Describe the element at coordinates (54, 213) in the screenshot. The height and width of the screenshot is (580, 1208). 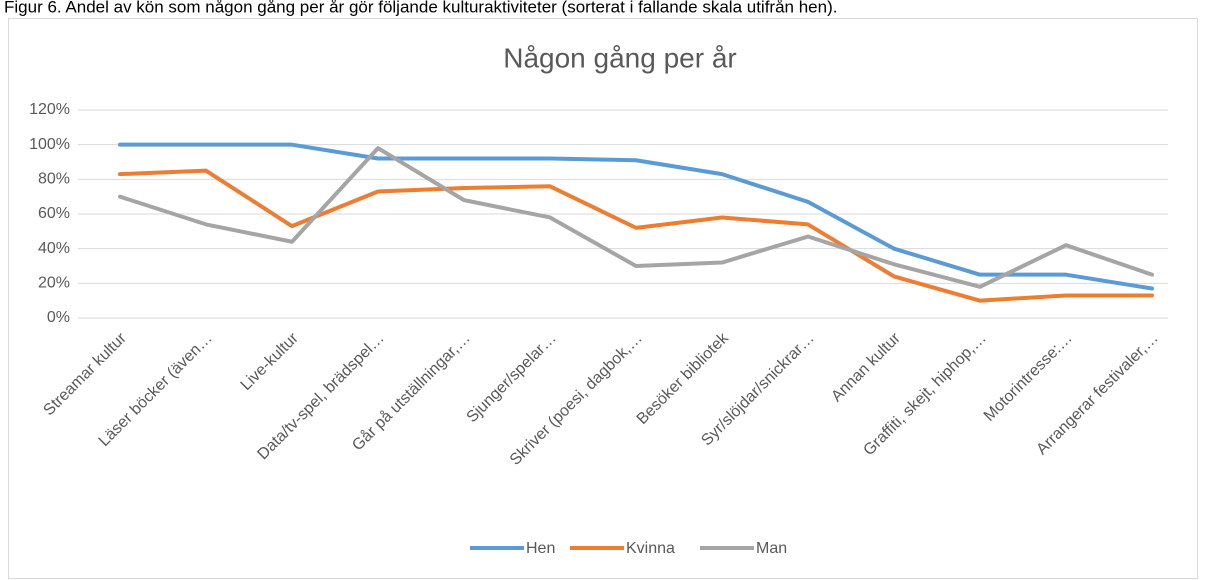
I see `y-tick-label: 60%` at that location.